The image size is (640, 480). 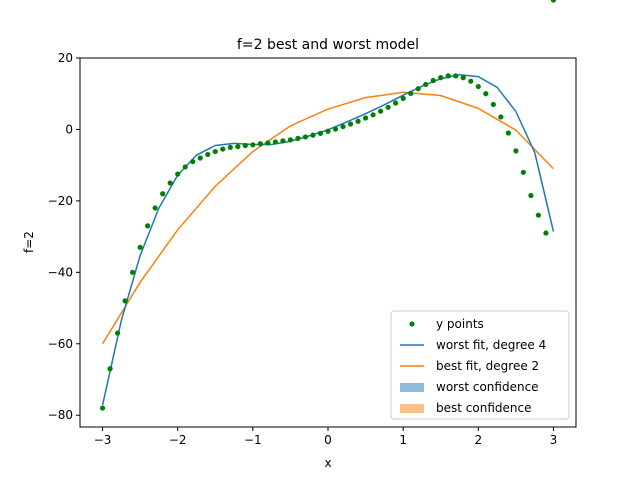 What do you see at coordinates (103, 440) in the screenshot?
I see `x-tick-label: −3` at bounding box center [103, 440].